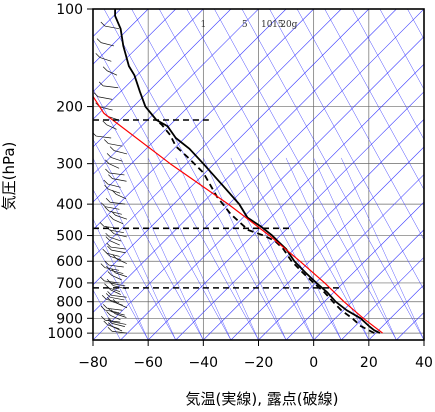 The width and height of the screenshot is (435, 412). What do you see at coordinates (259, 363) in the screenshot?
I see `x-tick-label: −20` at bounding box center [259, 363].